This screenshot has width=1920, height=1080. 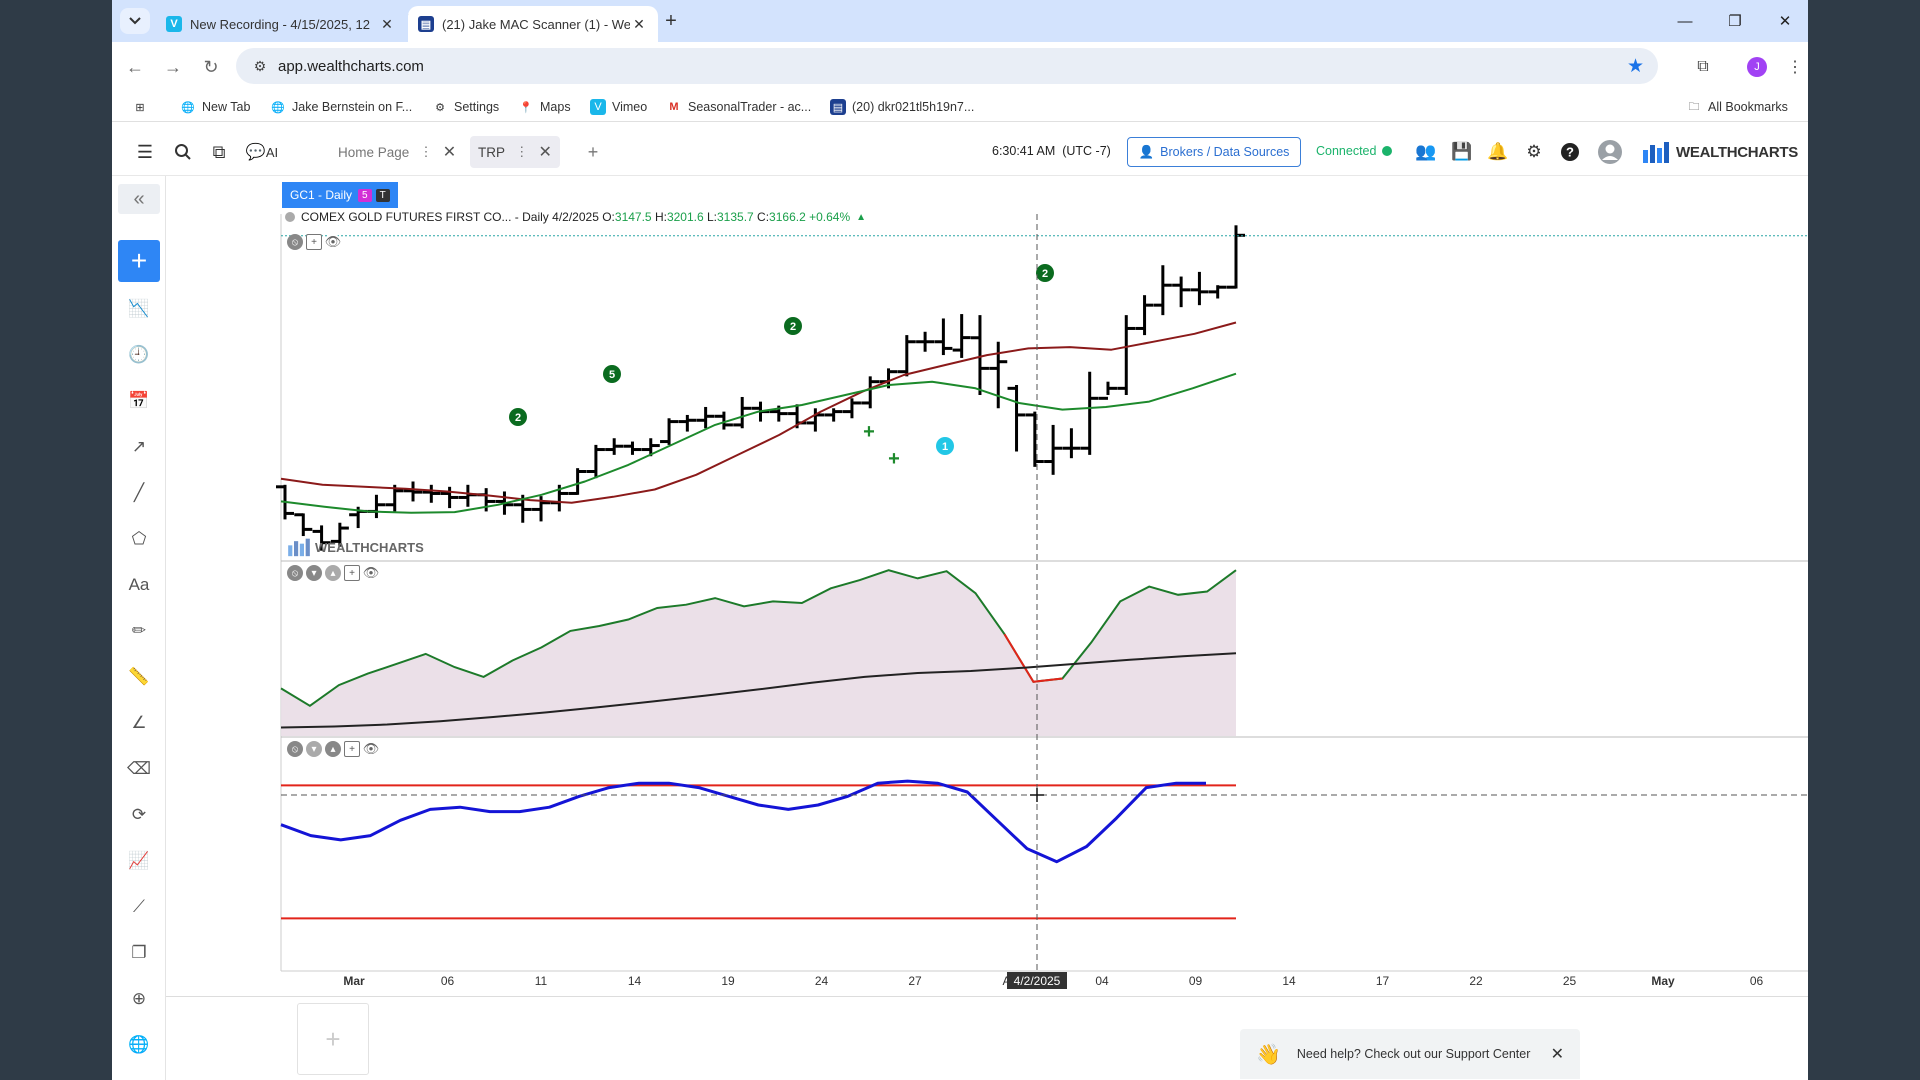 What do you see at coordinates (1610, 152) in the screenshot?
I see `user-avatar-icon` at bounding box center [1610, 152].